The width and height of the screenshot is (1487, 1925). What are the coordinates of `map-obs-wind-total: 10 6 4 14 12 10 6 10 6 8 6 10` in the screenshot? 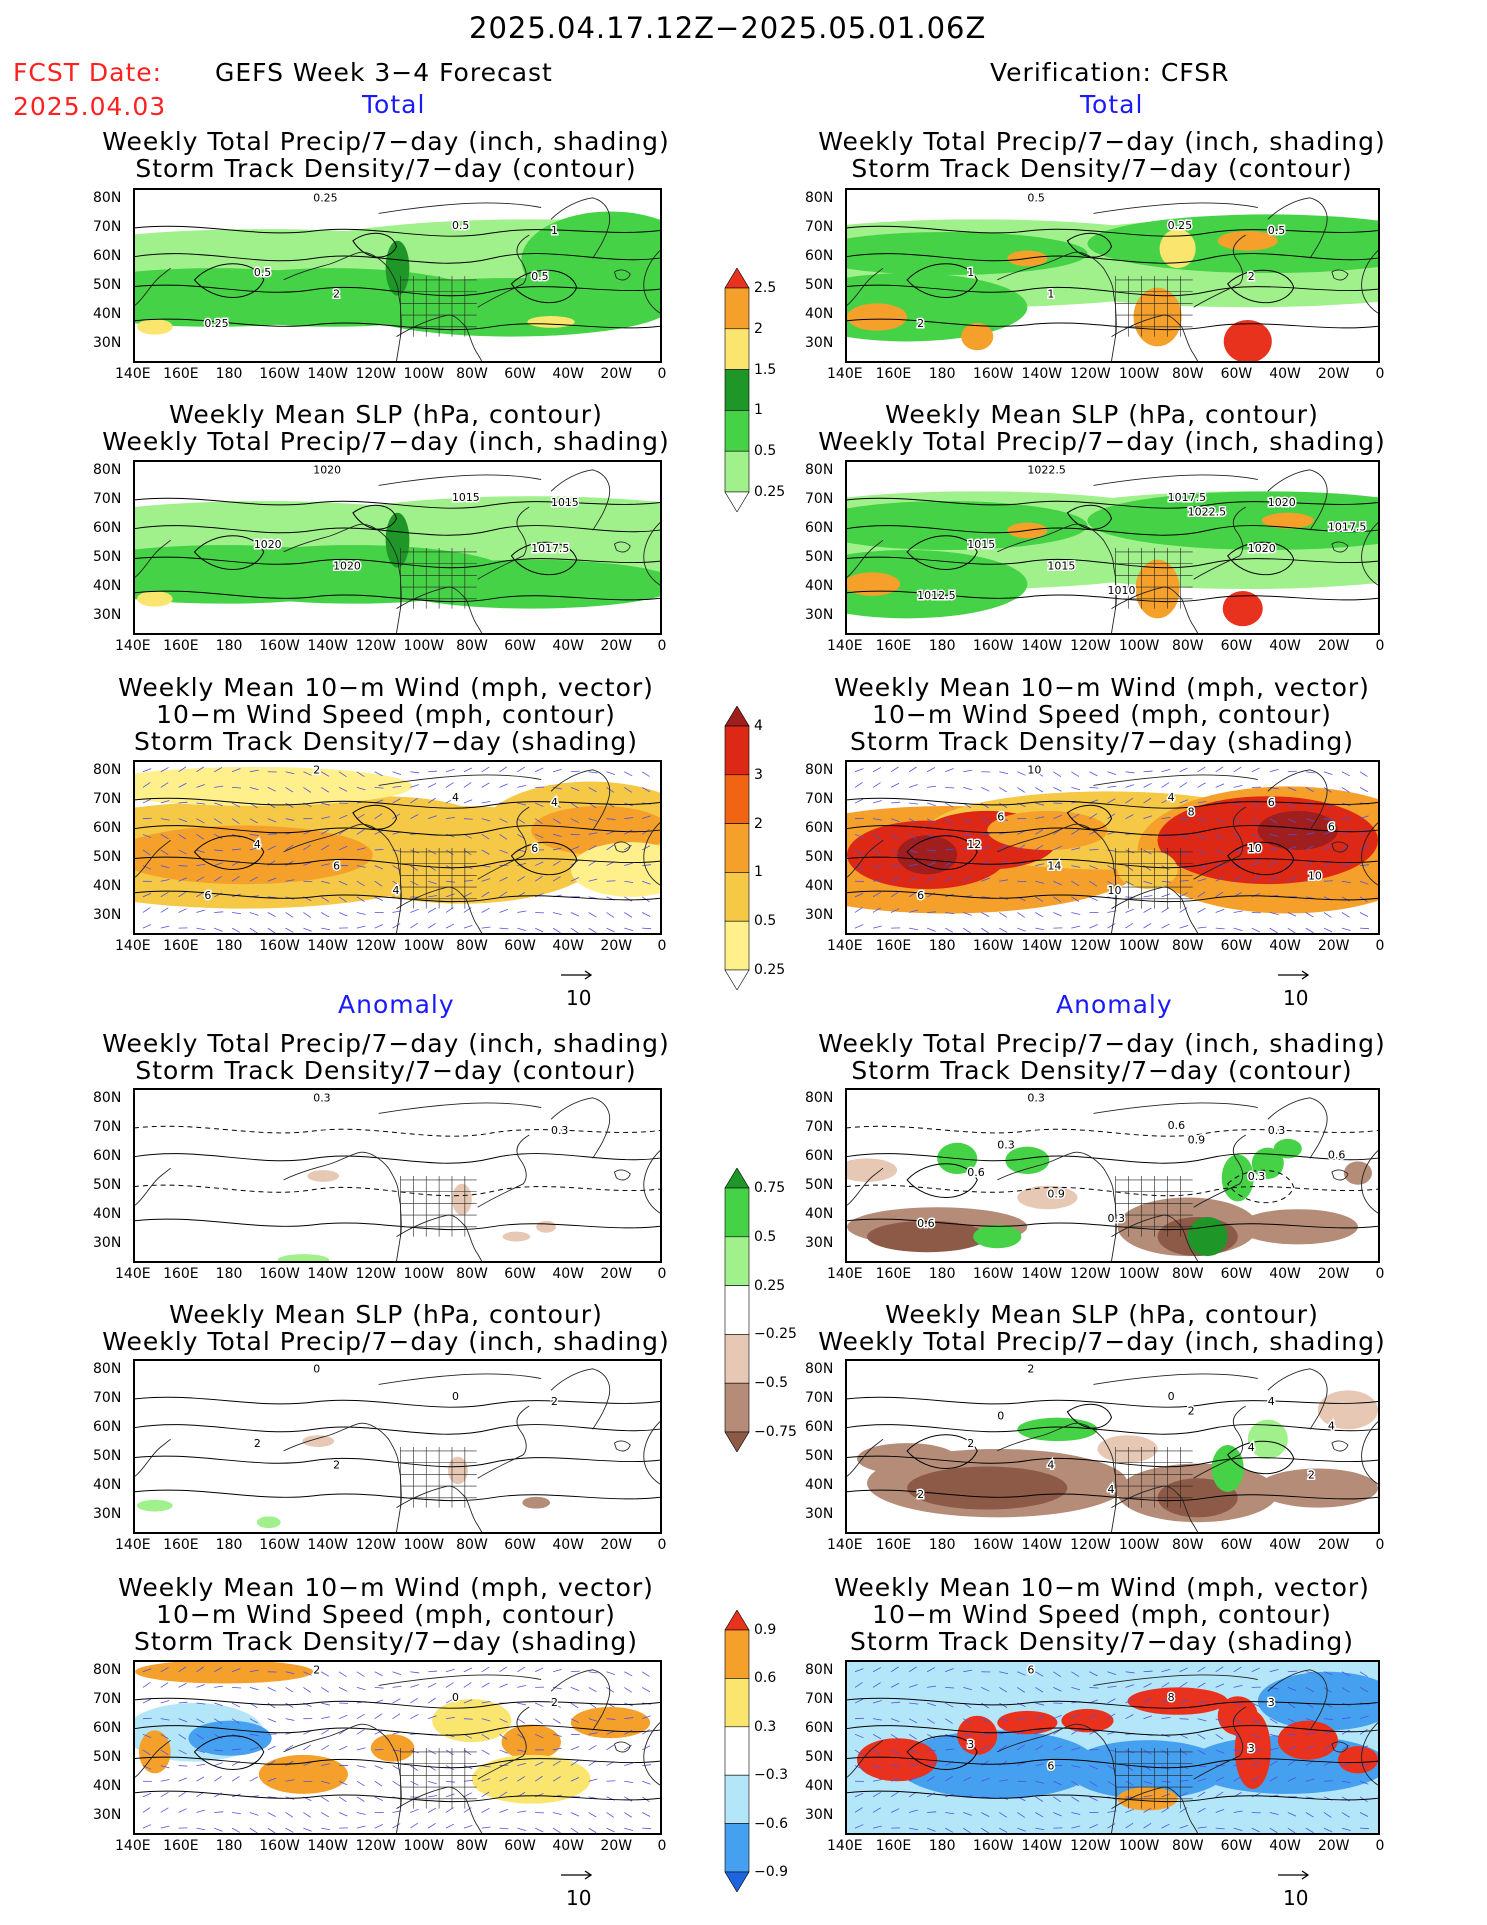 It's located at (1112, 847).